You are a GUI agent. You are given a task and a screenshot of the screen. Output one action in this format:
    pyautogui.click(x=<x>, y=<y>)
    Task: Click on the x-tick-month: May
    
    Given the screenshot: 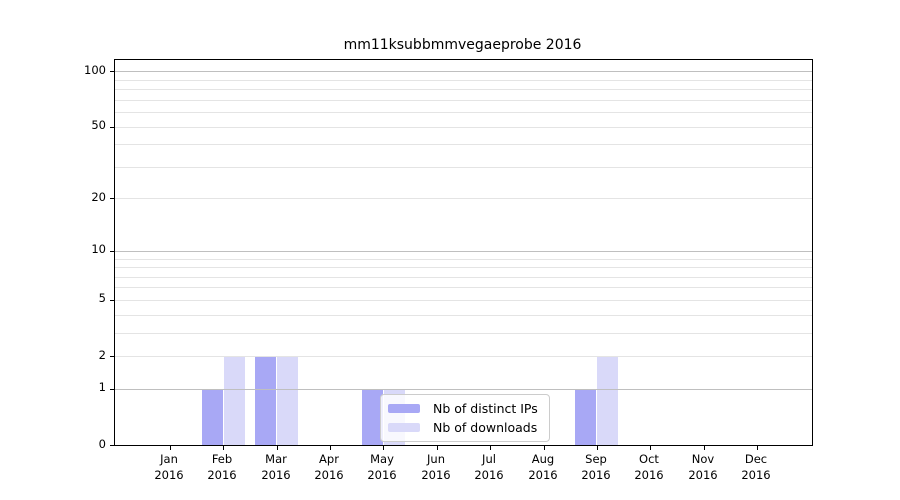 What is the action you would take?
    pyautogui.click(x=382, y=459)
    